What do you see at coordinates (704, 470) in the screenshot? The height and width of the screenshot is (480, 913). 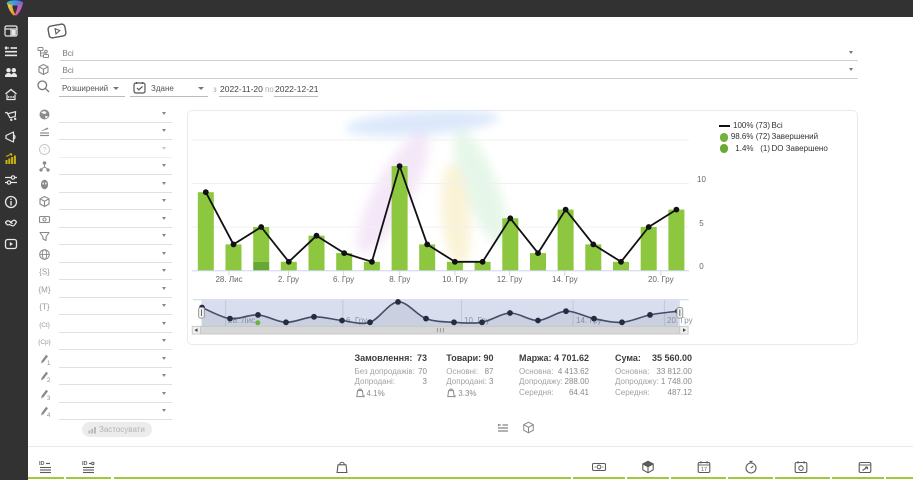 I see `svg-text: 17` at bounding box center [704, 470].